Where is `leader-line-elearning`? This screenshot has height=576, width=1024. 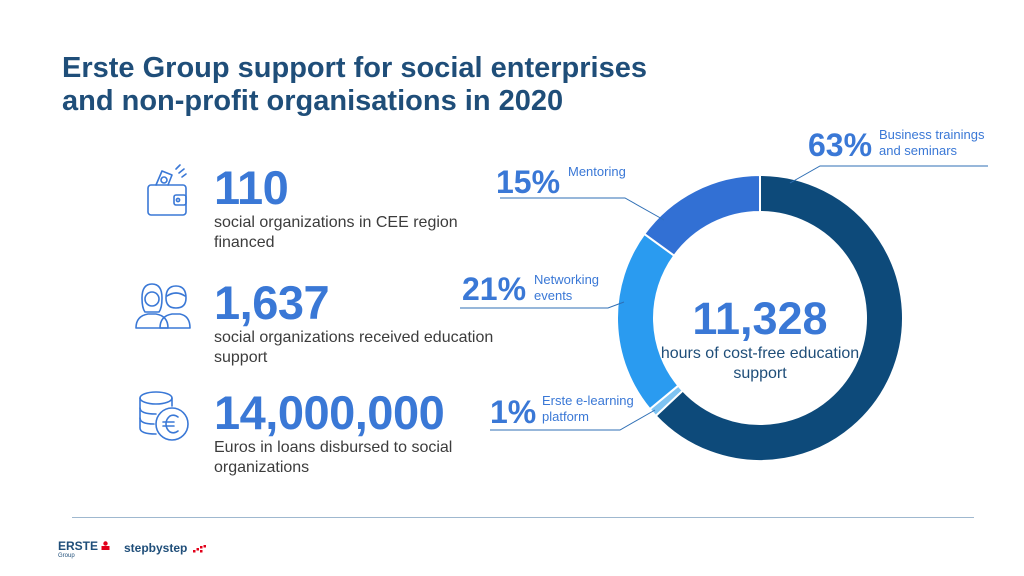
leader-line-elearning is located at coordinates (573, 420).